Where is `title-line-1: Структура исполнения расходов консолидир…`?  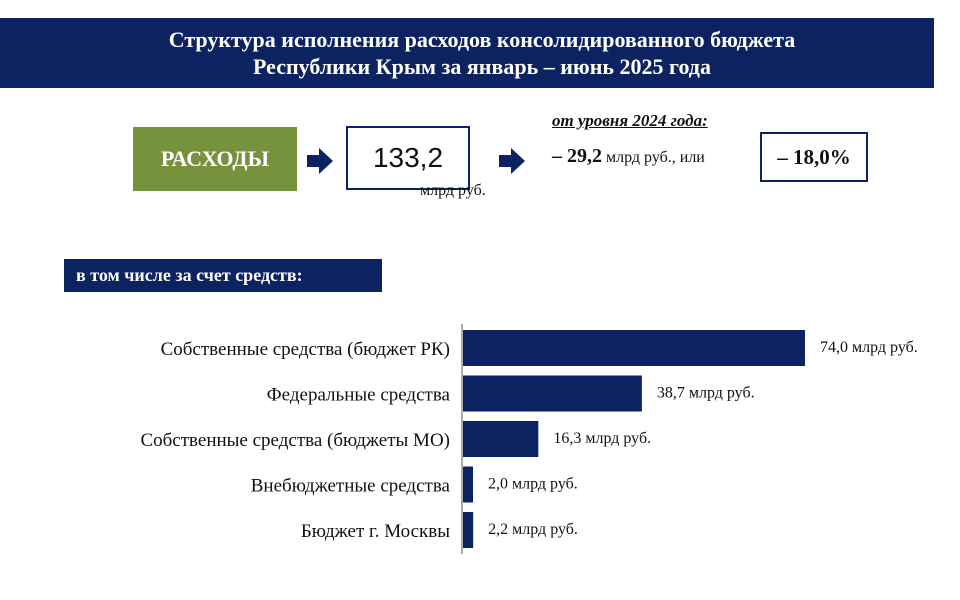
title-line-1: Структура исполнения расходов консолидир… is located at coordinates (482, 39).